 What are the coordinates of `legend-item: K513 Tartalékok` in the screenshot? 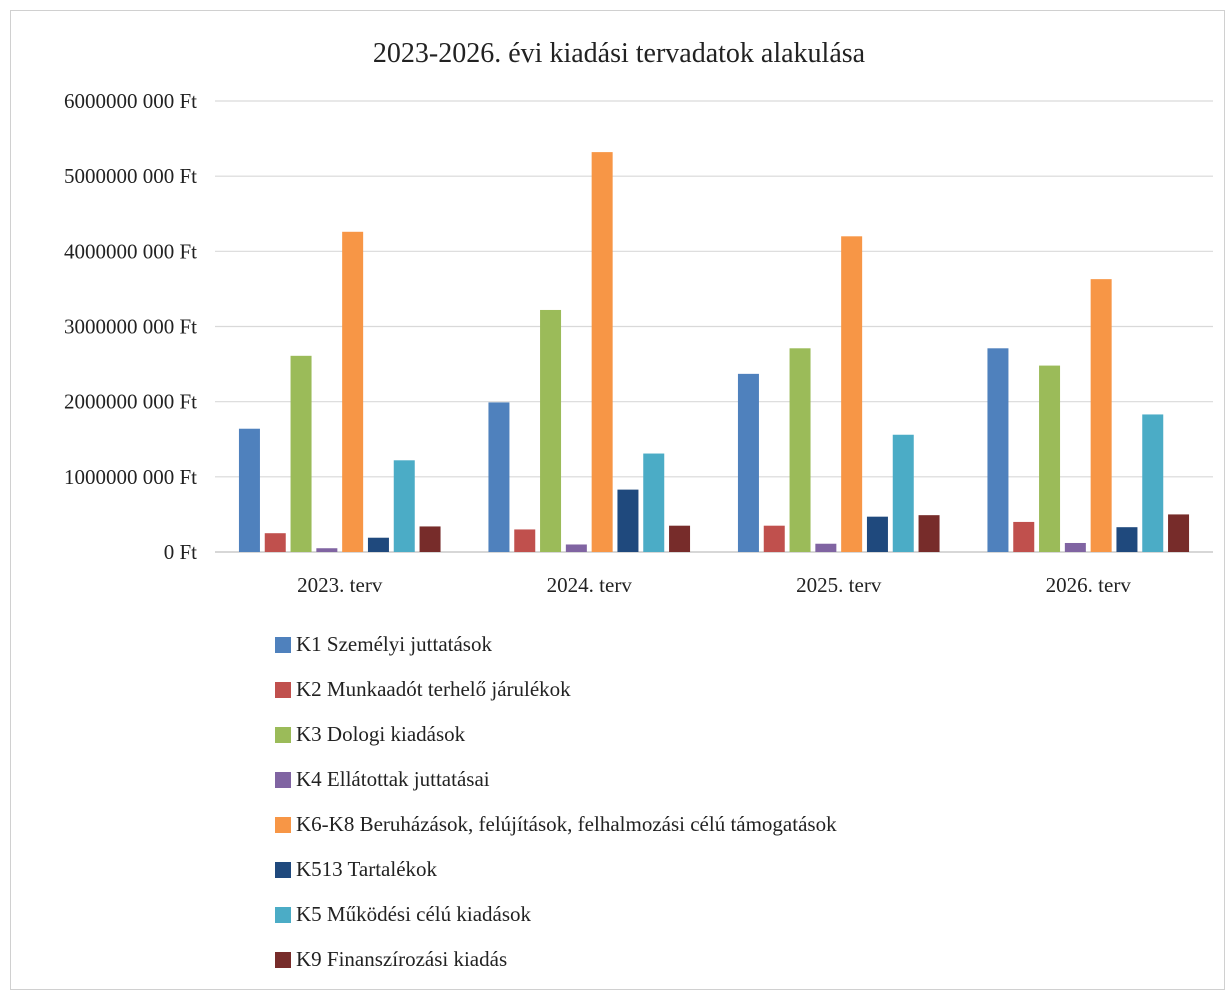 It's located at (556, 869).